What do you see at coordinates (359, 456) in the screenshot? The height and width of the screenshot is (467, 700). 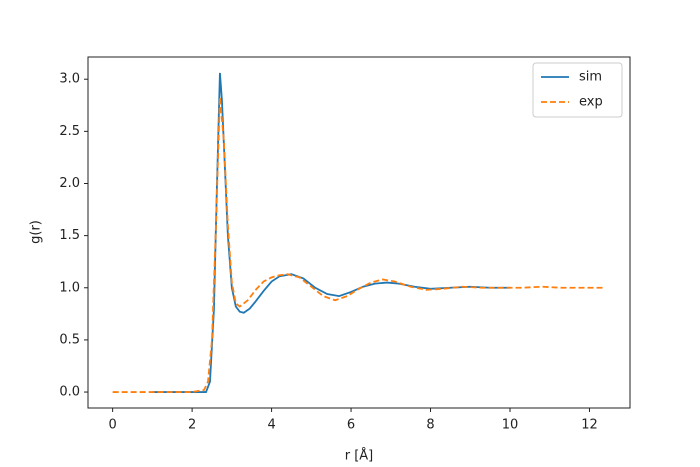 I see `x-axis-label: r [Å]` at bounding box center [359, 456].